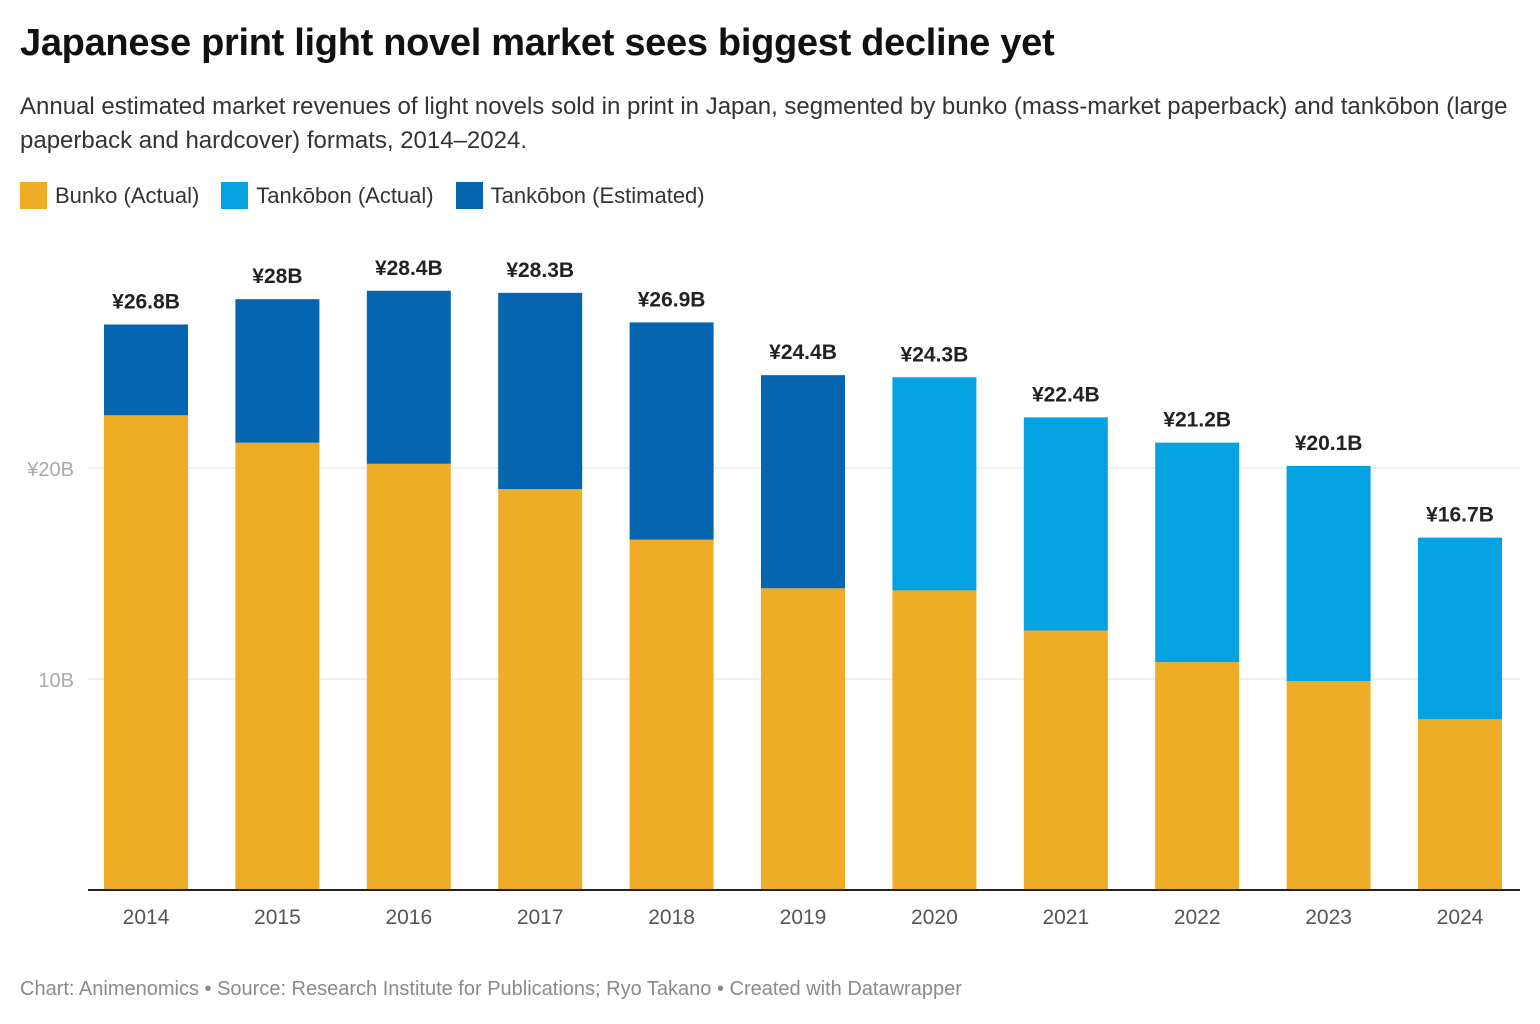 This screenshot has height=1024, width=1540. What do you see at coordinates (50, 470) in the screenshot?
I see `y-tick-label: ¥20B` at bounding box center [50, 470].